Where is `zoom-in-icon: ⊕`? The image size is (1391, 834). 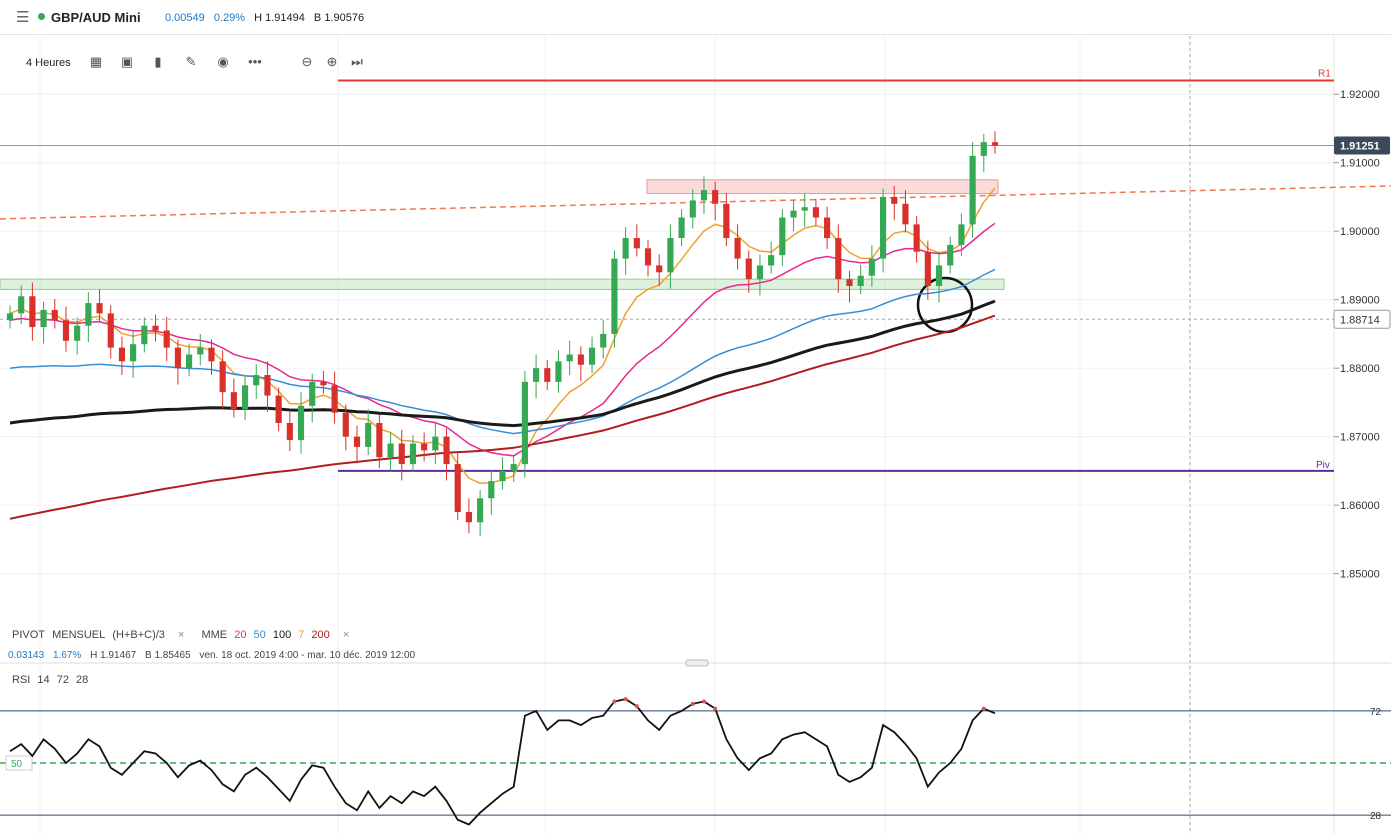
zoom-in-icon: ⊕ is located at coordinates (332, 61).